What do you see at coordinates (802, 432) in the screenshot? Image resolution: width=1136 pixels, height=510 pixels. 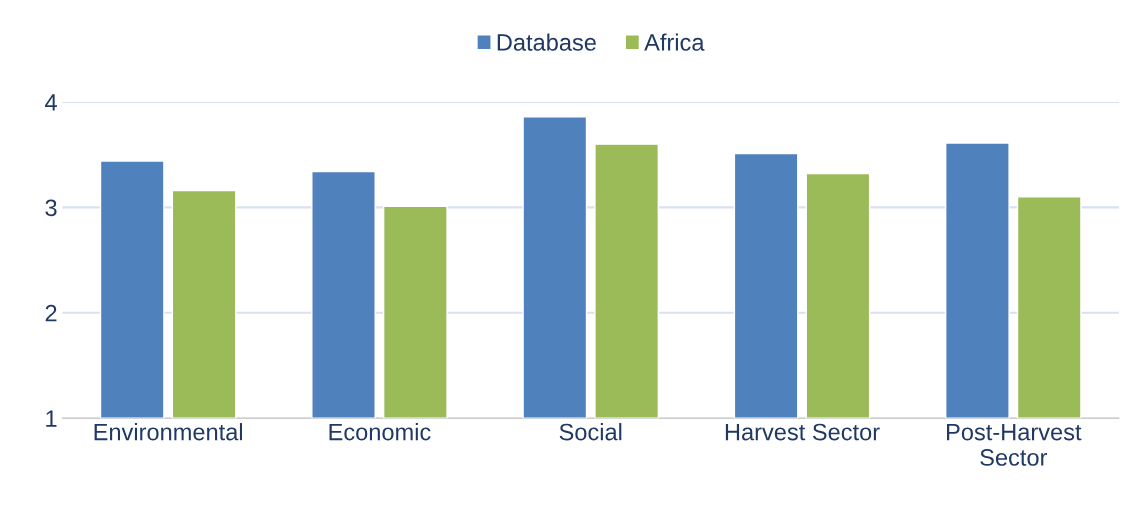 I see `x-tick-label: Harvest Sector` at bounding box center [802, 432].